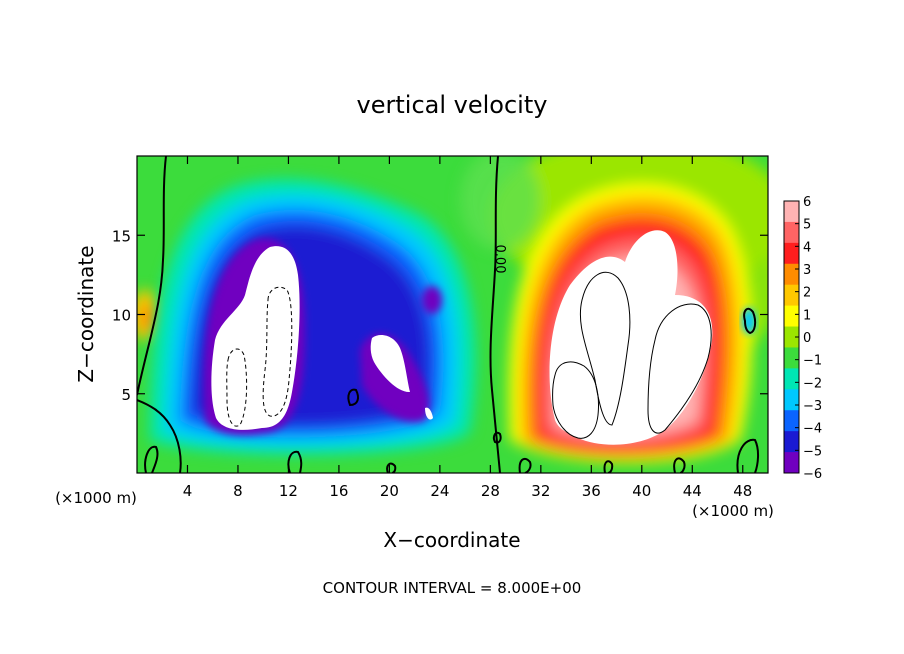 This screenshot has width=904, height=654. Describe the element at coordinates (188, 491) in the screenshot. I see `x-tick-label: 4` at that location.